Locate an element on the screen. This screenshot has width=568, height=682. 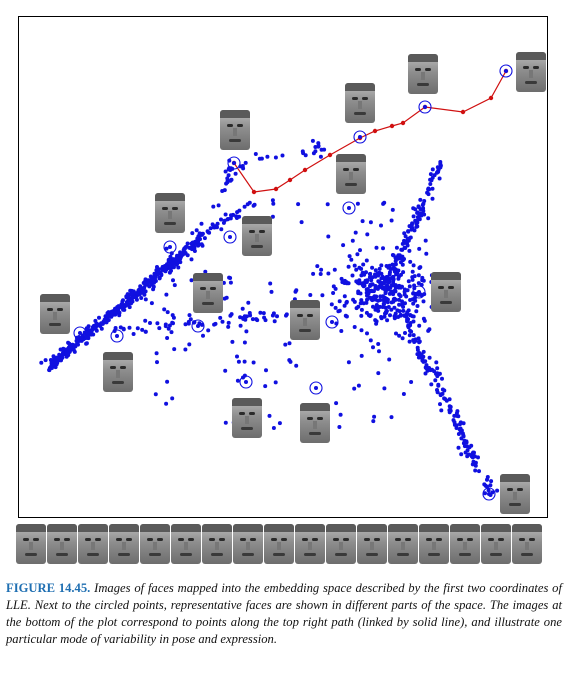
face-strip is located at coordinates (282, 544).